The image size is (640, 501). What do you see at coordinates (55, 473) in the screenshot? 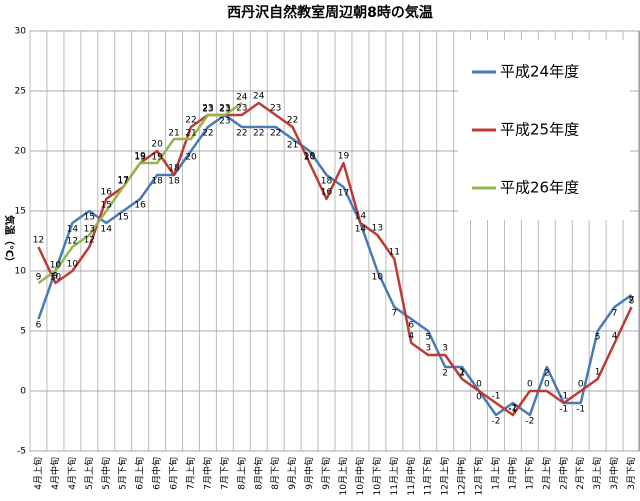
I see `x-tick-label: 4月中旬` at bounding box center [55, 473].